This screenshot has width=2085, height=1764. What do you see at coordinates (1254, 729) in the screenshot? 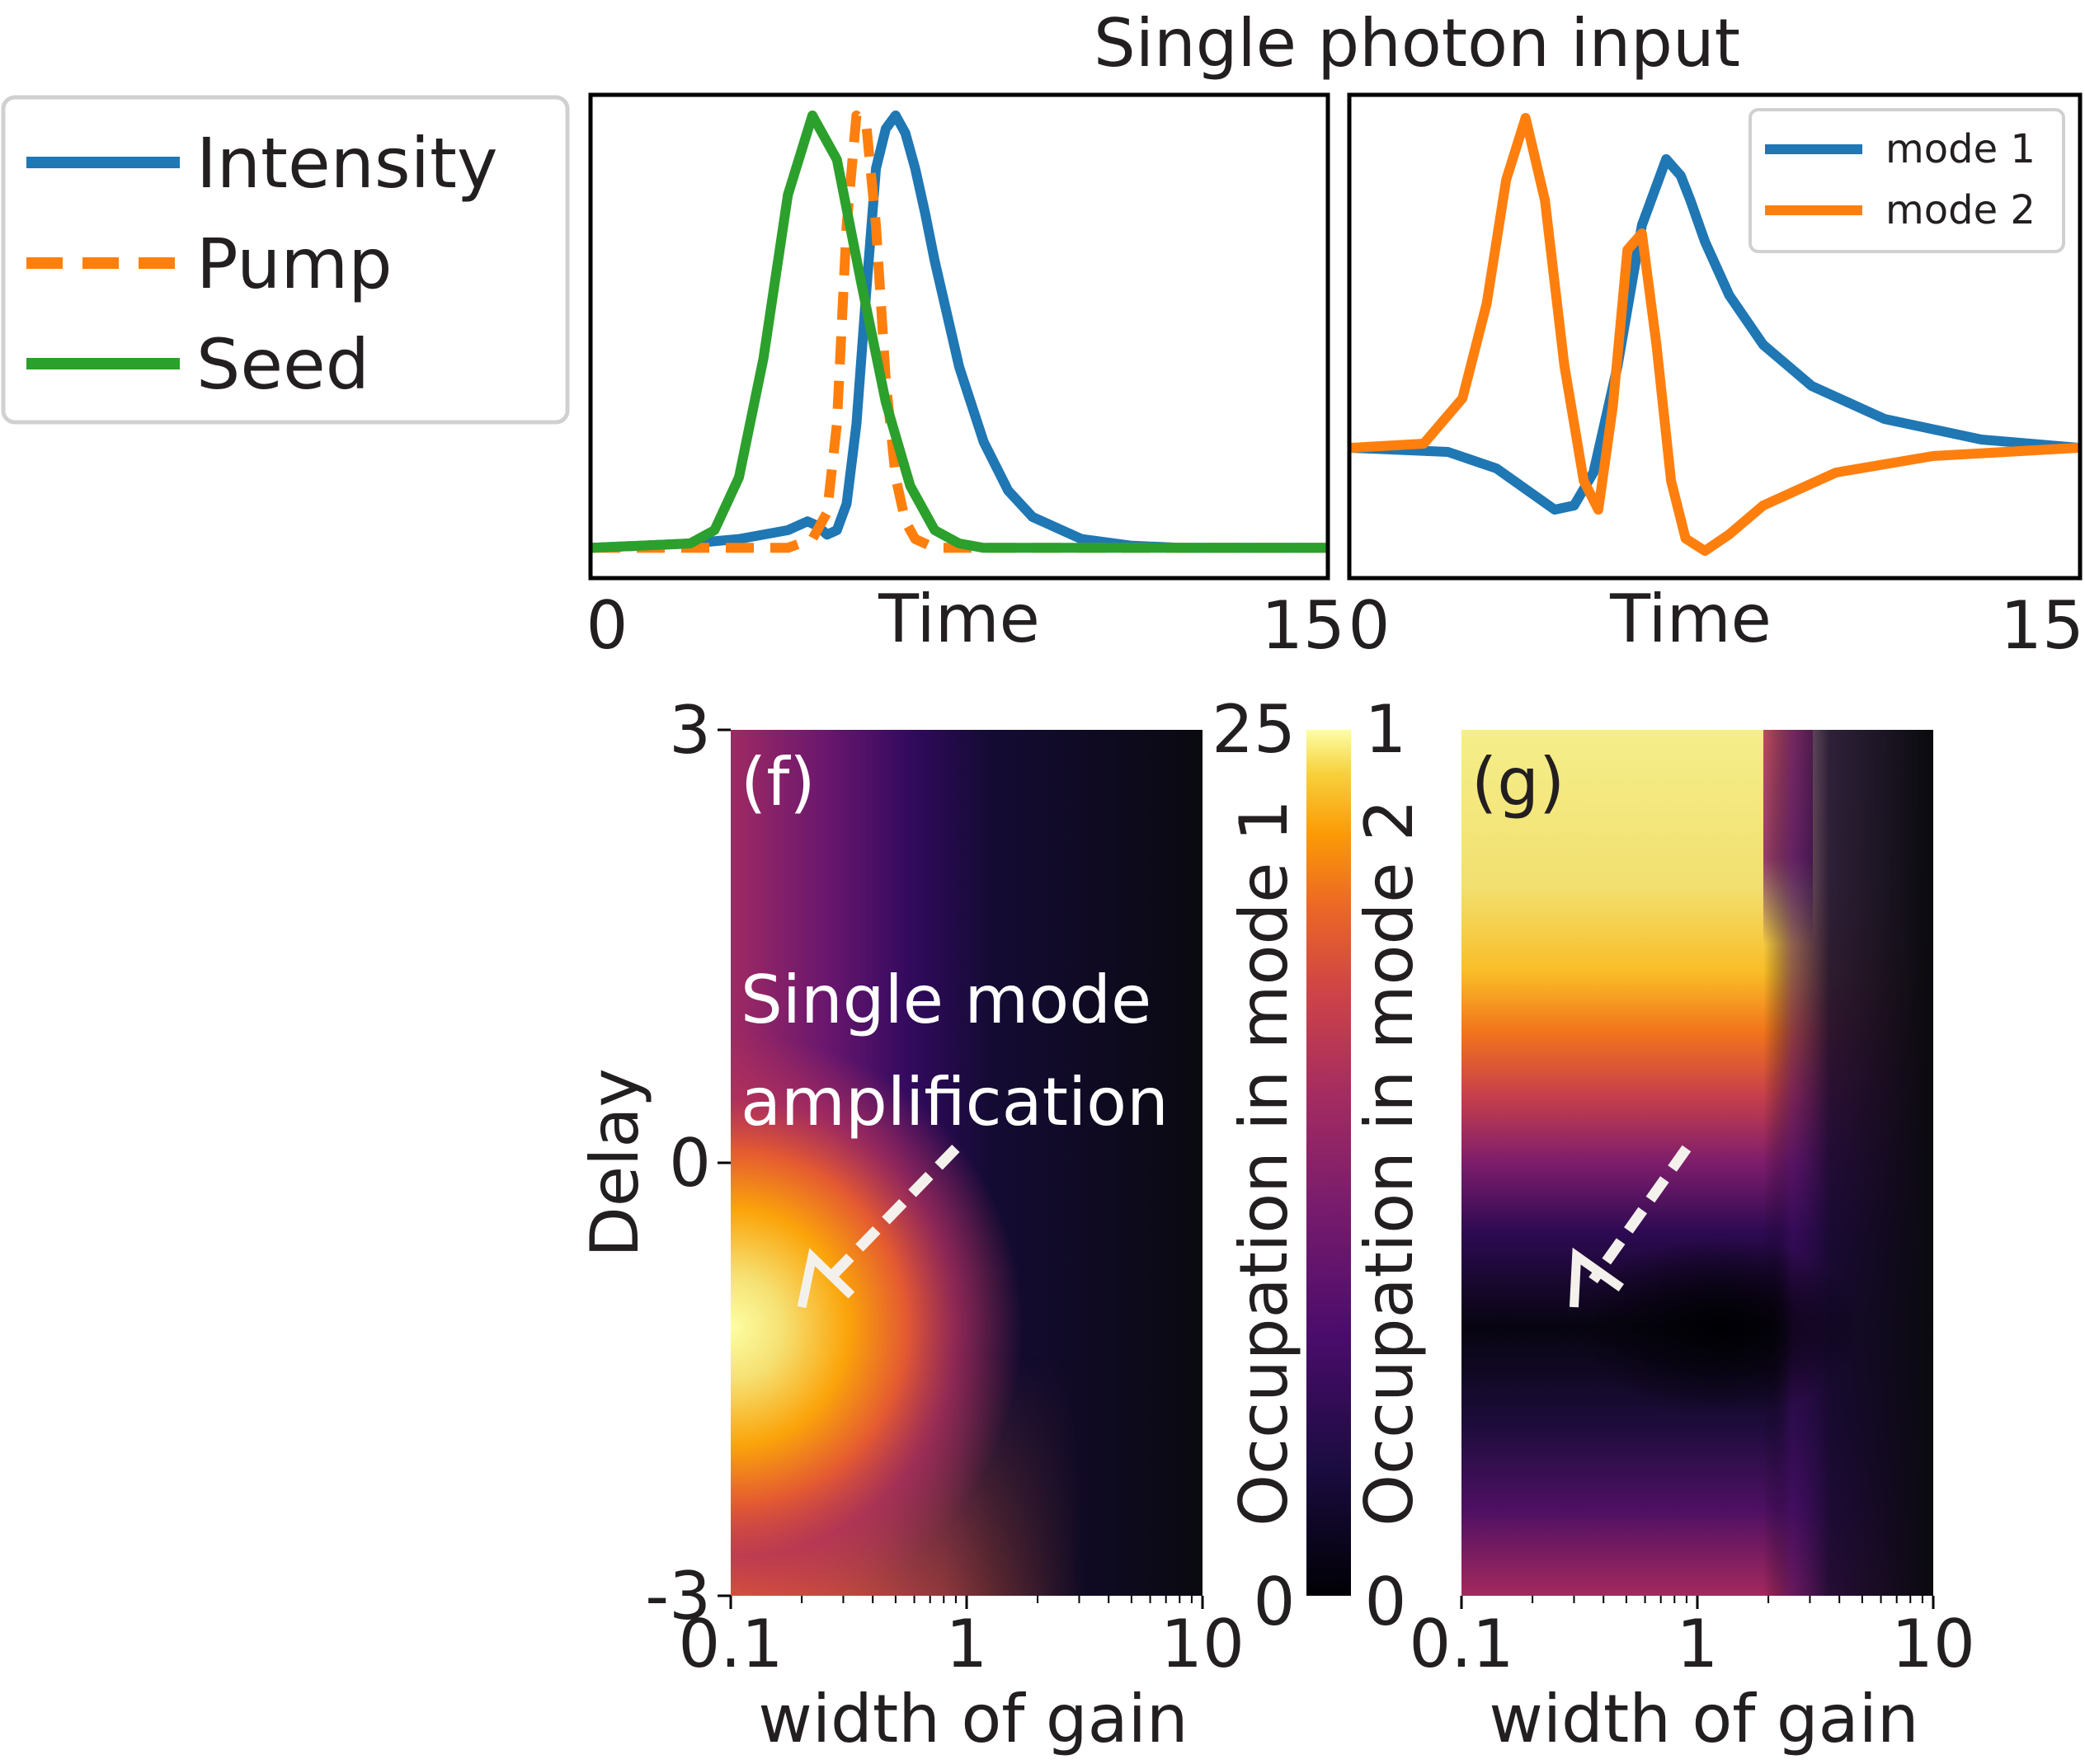
I see `colorbar-max-label-mode-1: 25` at bounding box center [1254, 729].